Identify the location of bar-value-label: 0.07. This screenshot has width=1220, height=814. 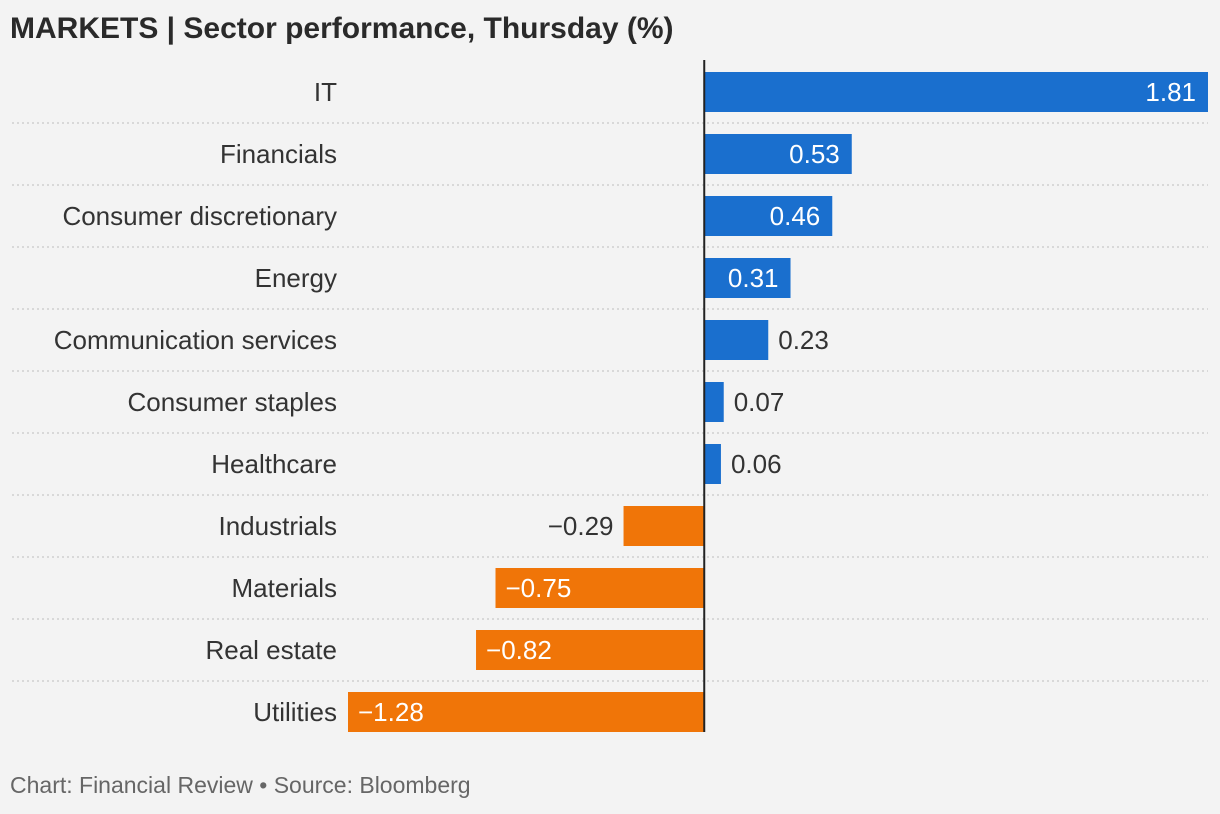
(759, 402).